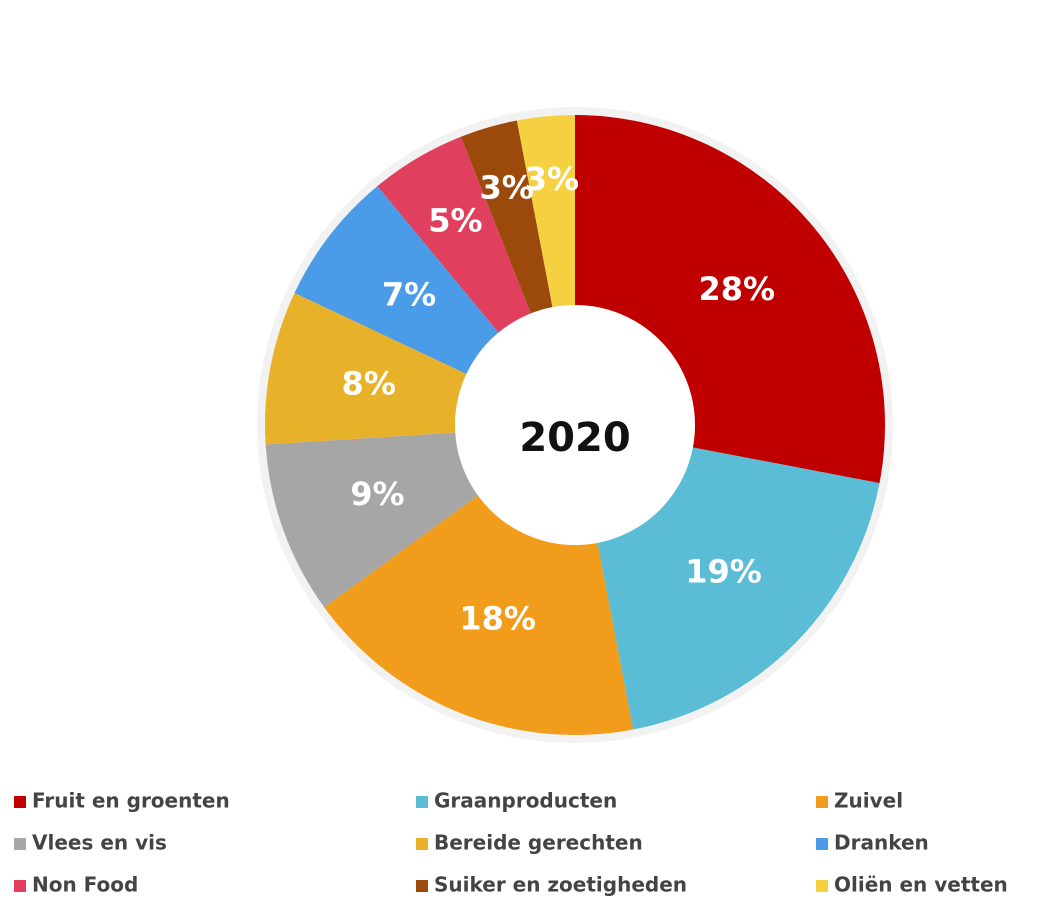 The height and width of the screenshot is (898, 1046). I want to click on slice-label: 8%, so click(369, 384).